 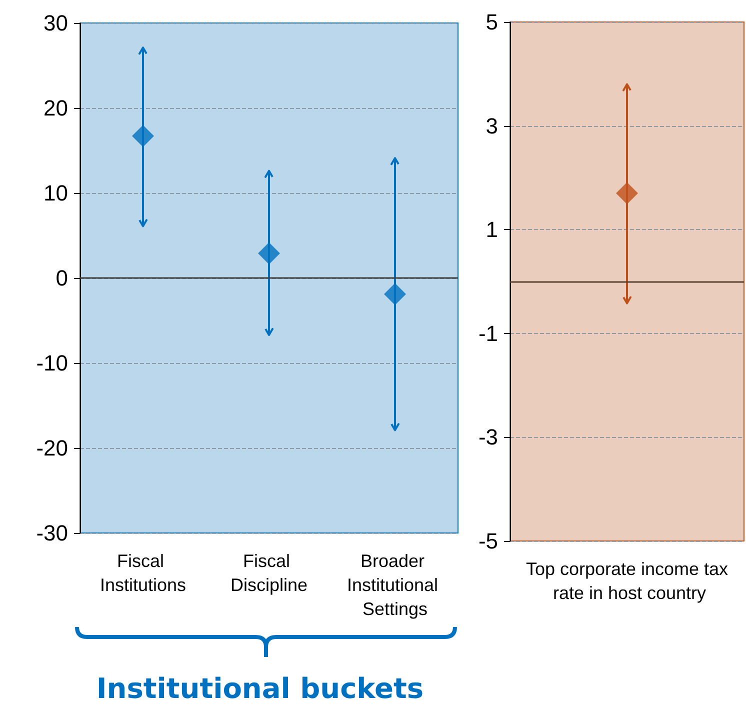 I want to click on y-tick-label: -3, so click(x=488, y=437).